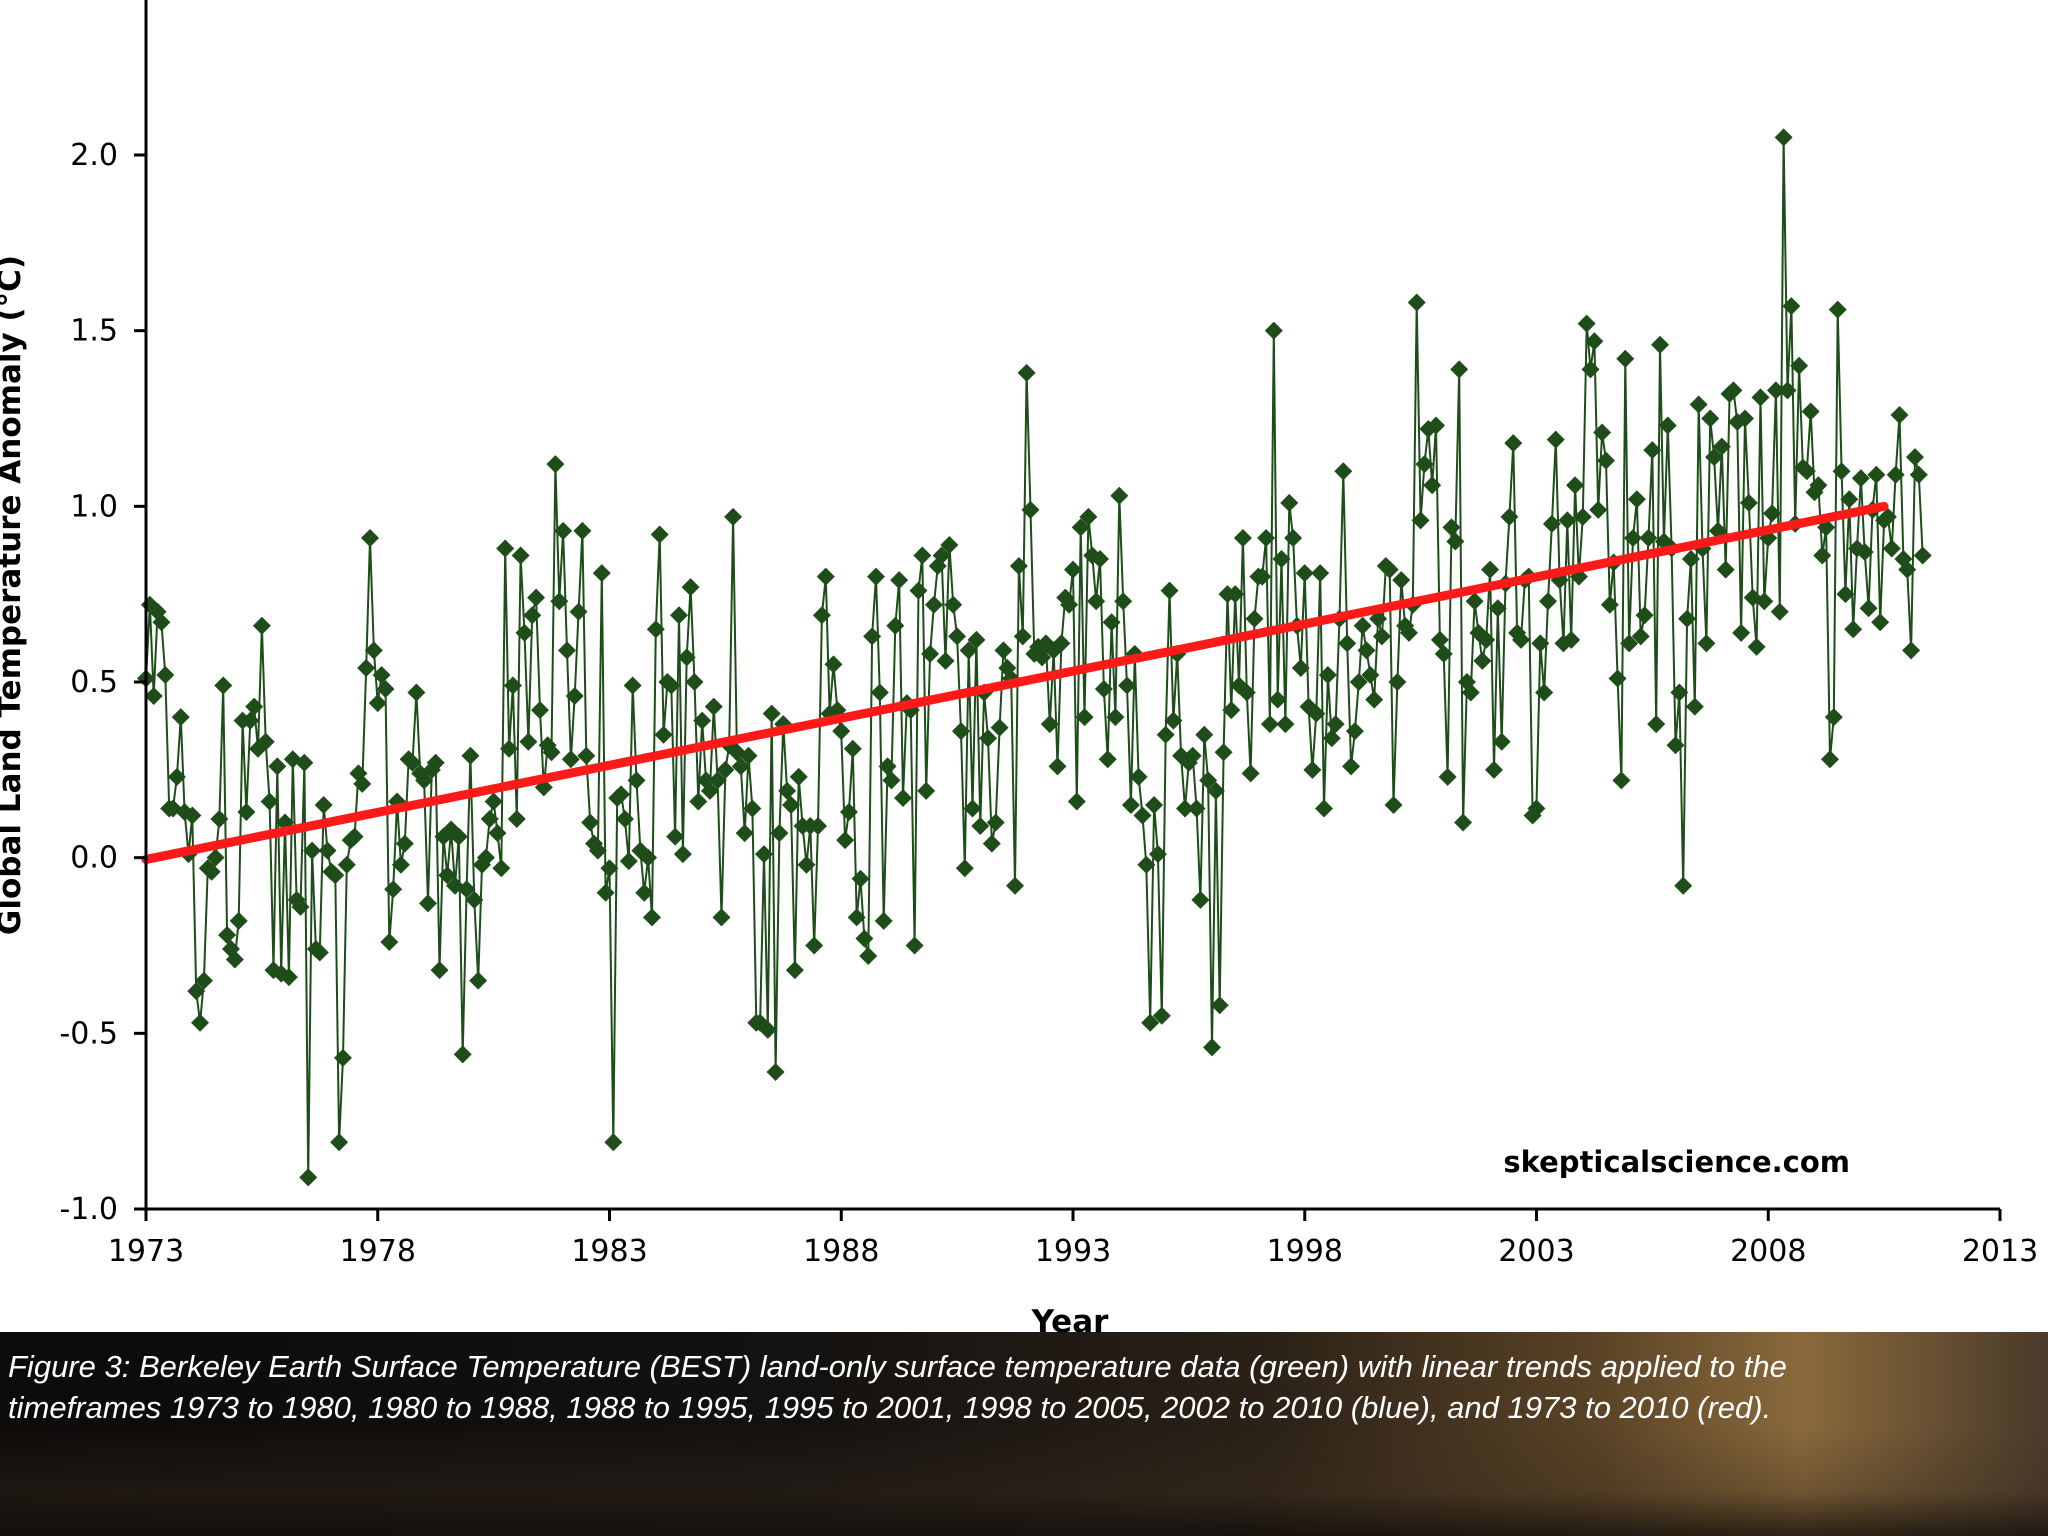 This screenshot has height=1536, width=2048. I want to click on background-decoration, so click(1024, 1481).